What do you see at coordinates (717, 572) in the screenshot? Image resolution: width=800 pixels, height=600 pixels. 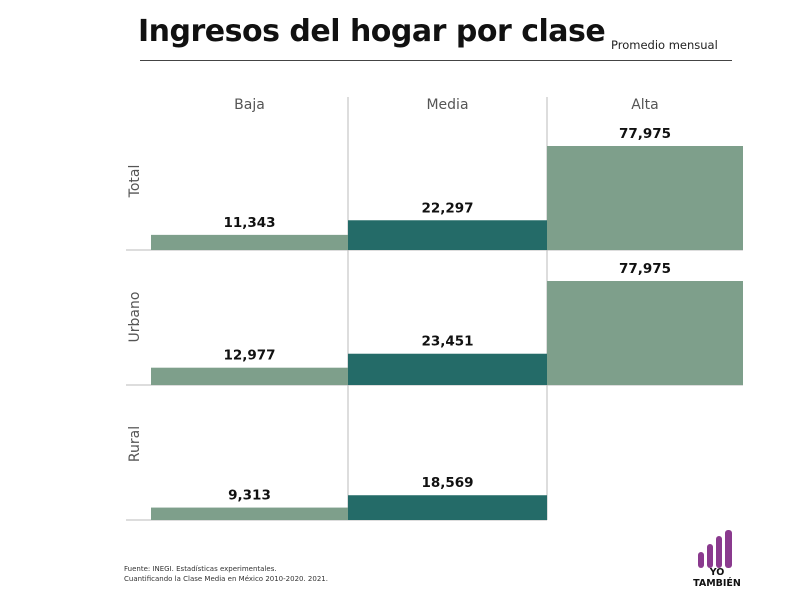 I see `logo-text-line-1: YO` at bounding box center [717, 572].